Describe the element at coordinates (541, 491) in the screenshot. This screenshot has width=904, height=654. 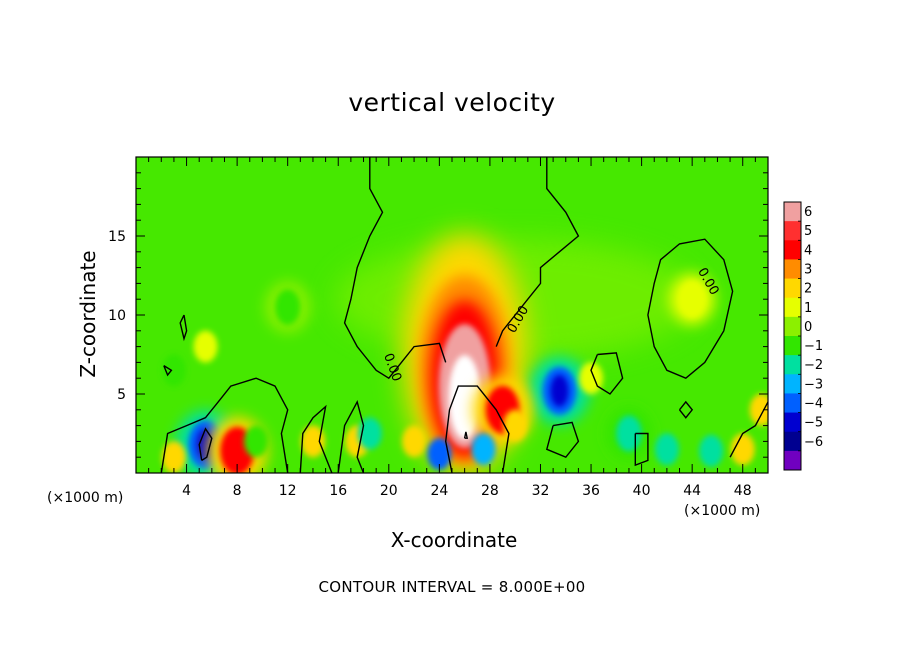
I see `x-tick-label: 32` at that location.